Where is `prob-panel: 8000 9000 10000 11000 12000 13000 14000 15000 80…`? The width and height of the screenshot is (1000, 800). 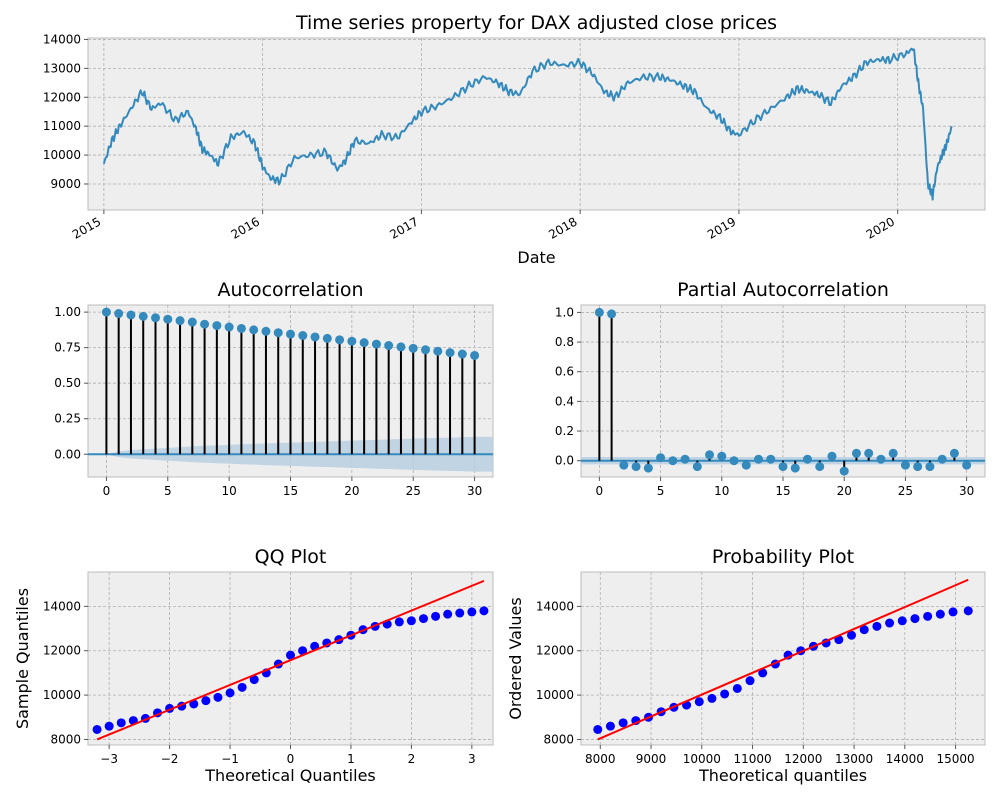
prob-panel: 8000 9000 10000 11000 12000 13000 14000 15000 80… is located at coordinates (746, 665).